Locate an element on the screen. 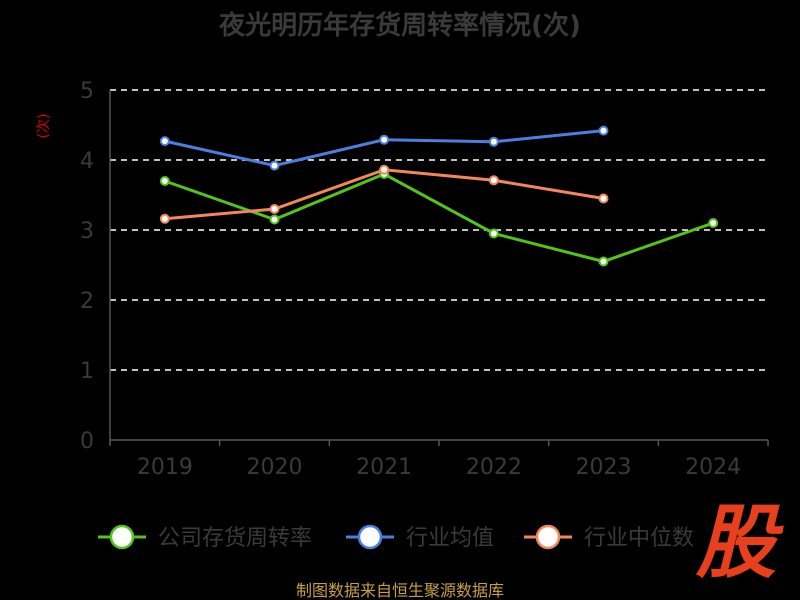  y-tick-label: 0 is located at coordinates (87, 441).